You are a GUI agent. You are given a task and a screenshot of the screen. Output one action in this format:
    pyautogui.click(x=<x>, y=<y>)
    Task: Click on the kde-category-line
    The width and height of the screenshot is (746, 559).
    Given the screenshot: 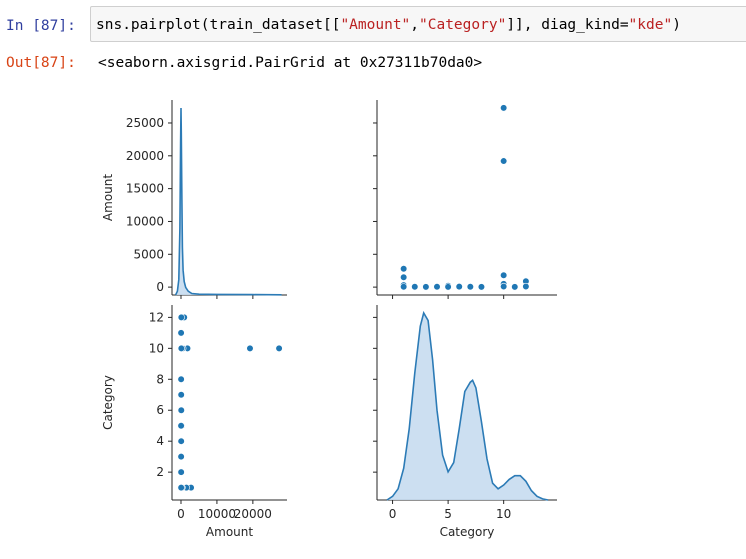 What is the action you would take?
    pyautogui.click(x=467, y=405)
    